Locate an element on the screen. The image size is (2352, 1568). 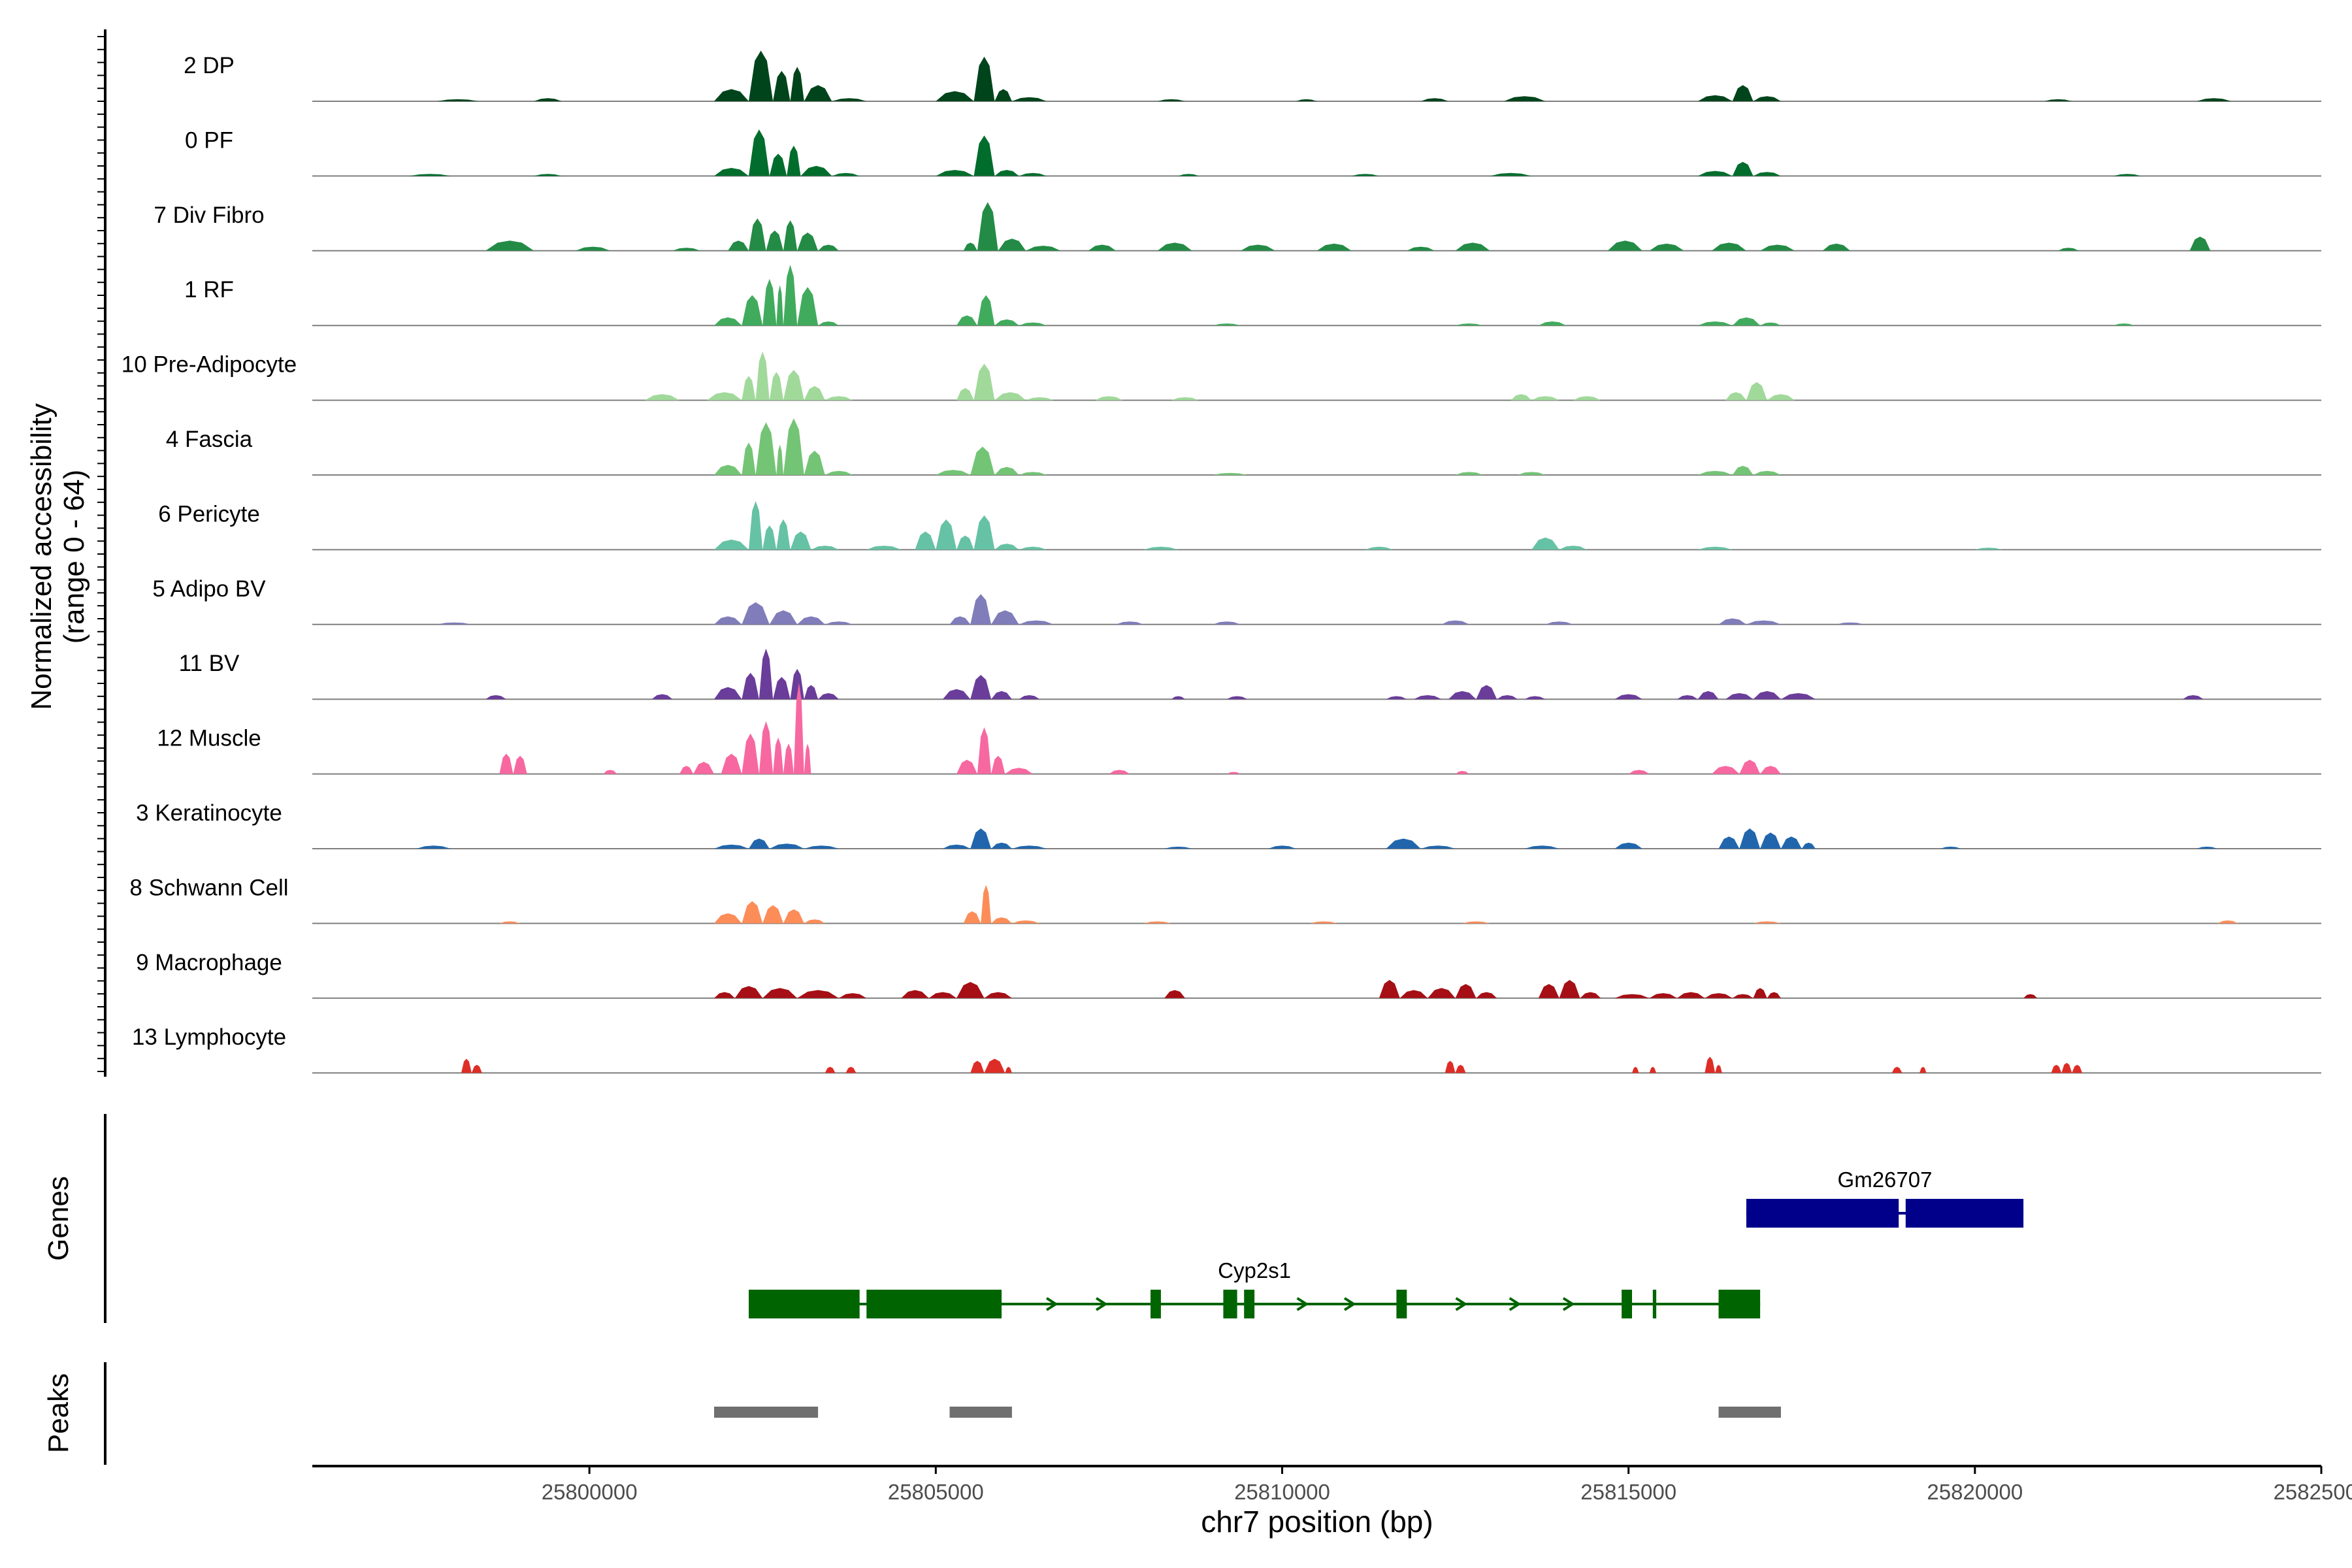
track-label: 3 Keratinocyte is located at coordinates (209, 813).